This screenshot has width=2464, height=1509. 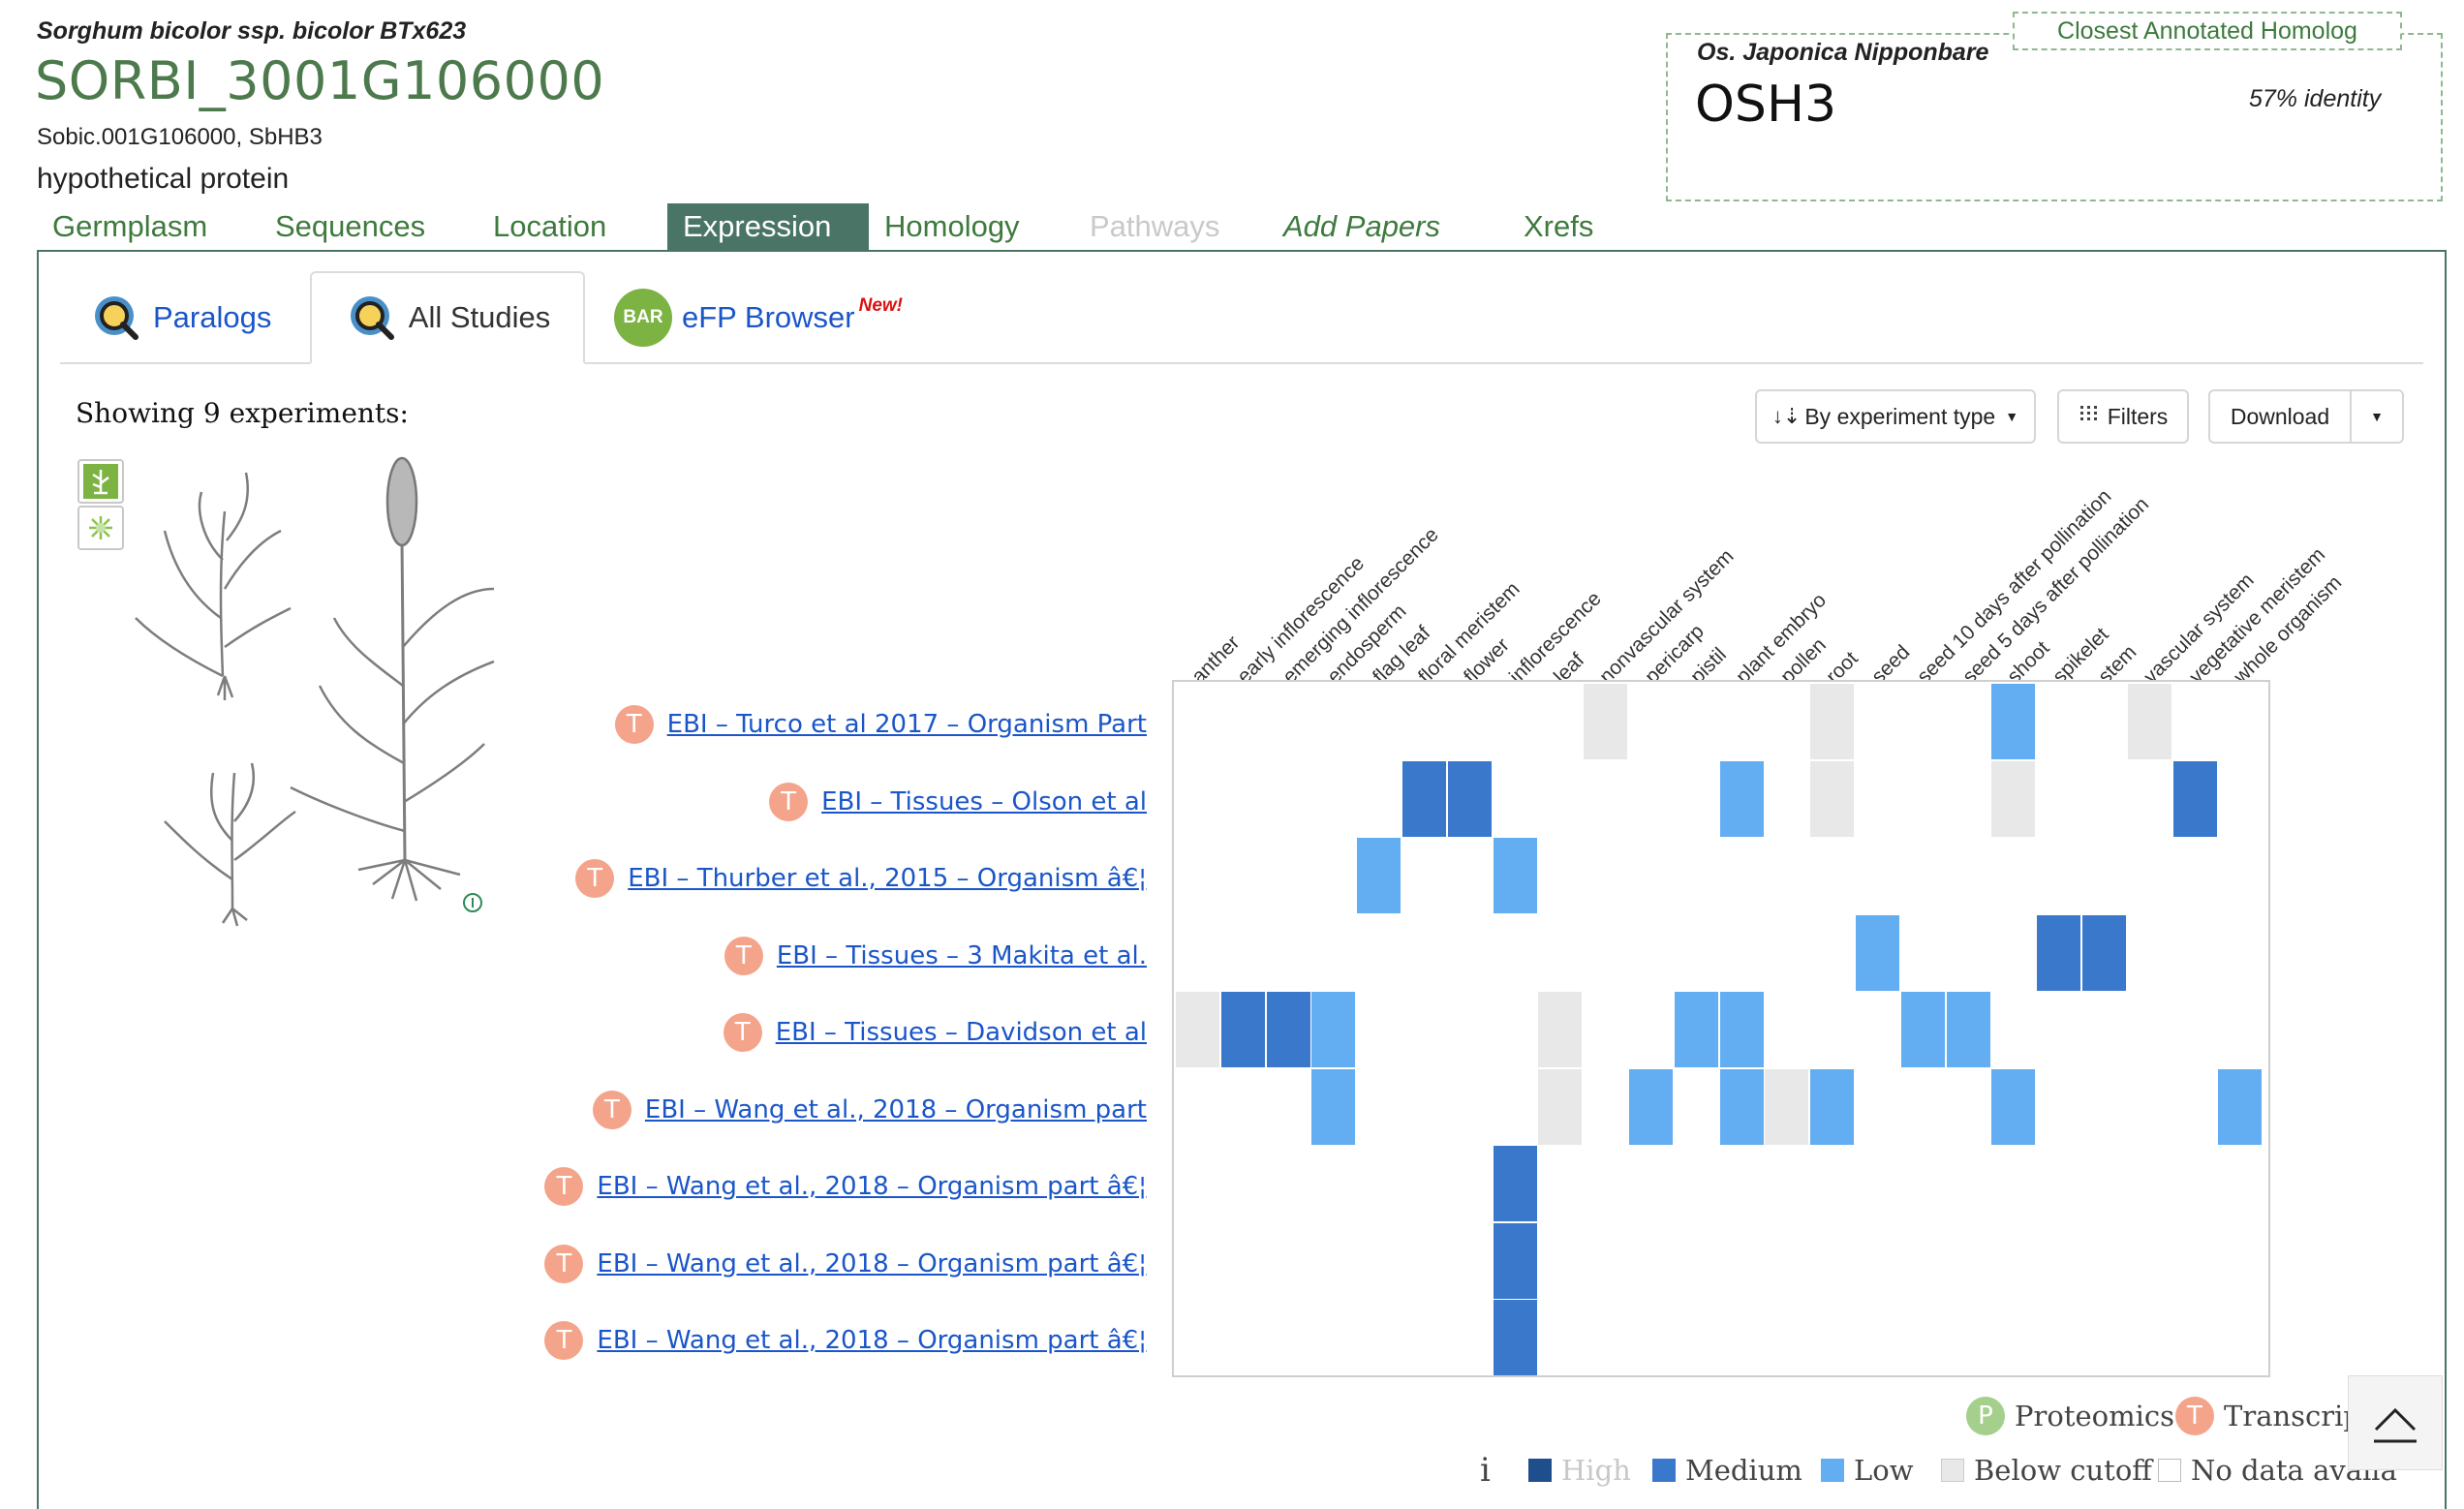 I want to click on legend-below-label: Below cutoff, so click(x=2063, y=1471).